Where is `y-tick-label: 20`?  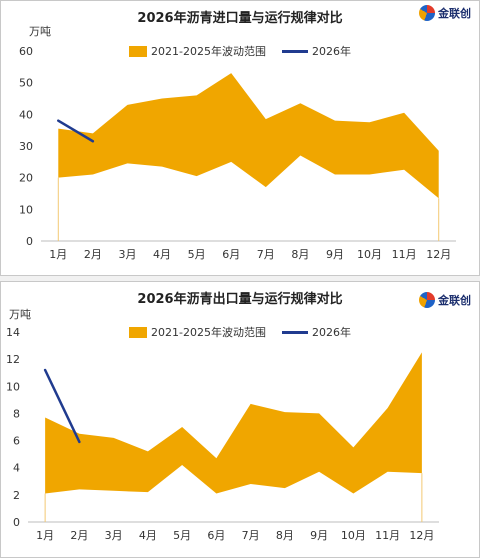
y-tick-label: 20 is located at coordinates (26, 178).